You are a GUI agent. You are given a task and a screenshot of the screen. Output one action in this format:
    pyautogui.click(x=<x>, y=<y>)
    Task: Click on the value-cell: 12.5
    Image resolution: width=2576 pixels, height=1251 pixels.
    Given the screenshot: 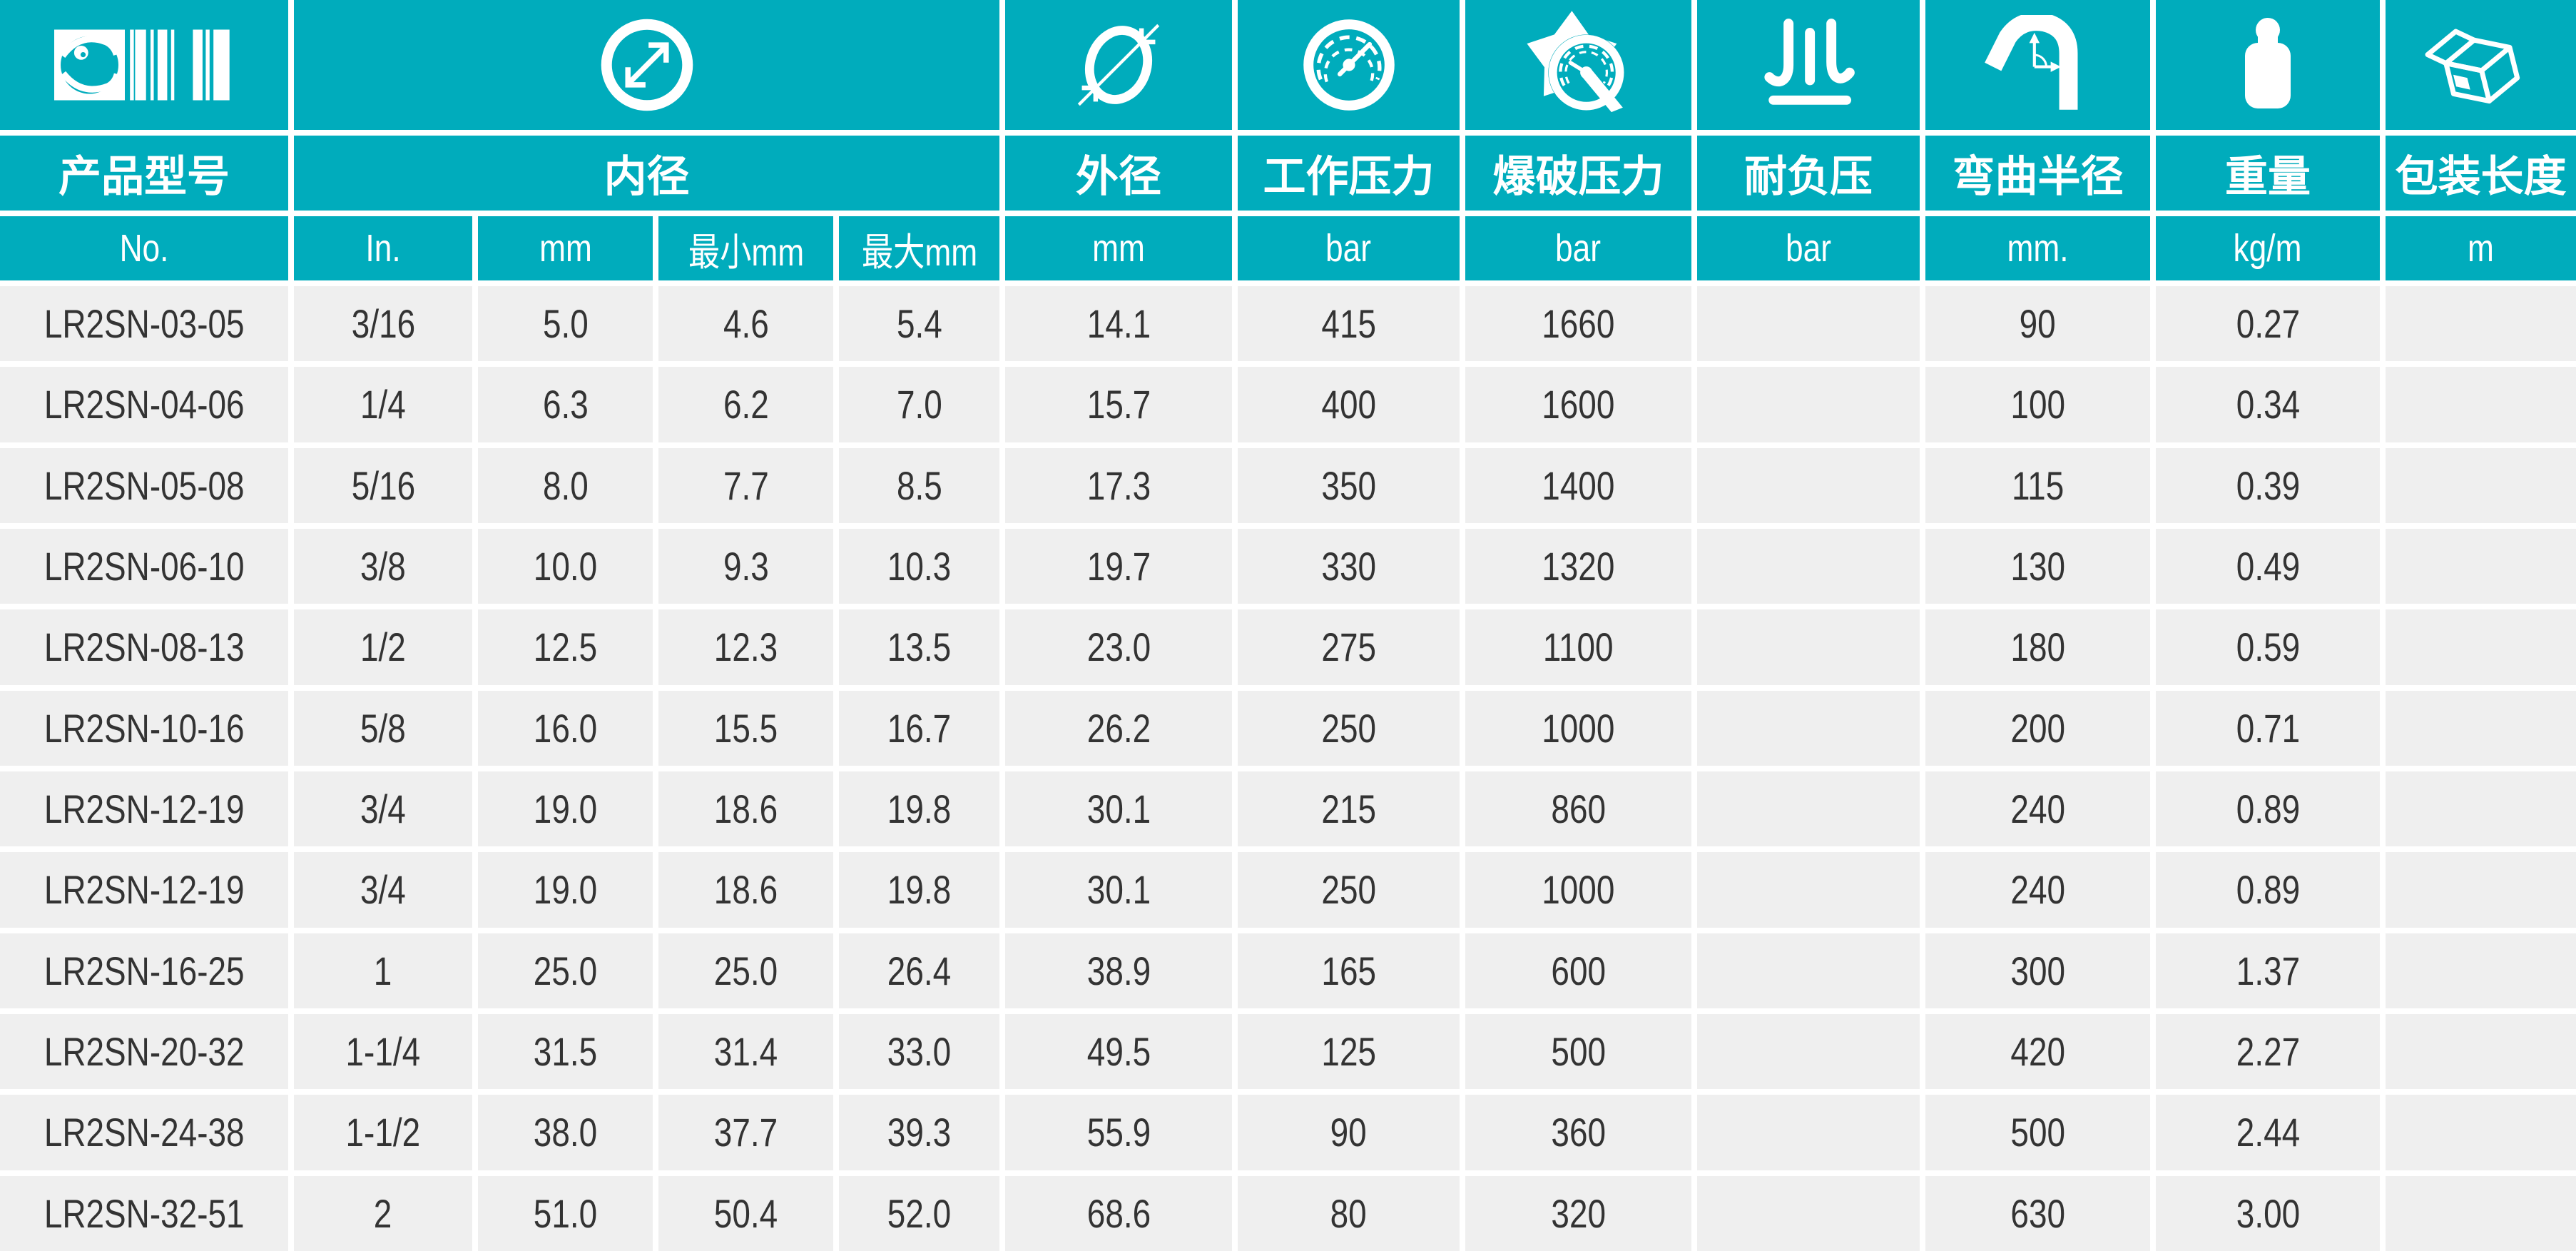 What is the action you would take?
    pyautogui.click(x=565, y=647)
    